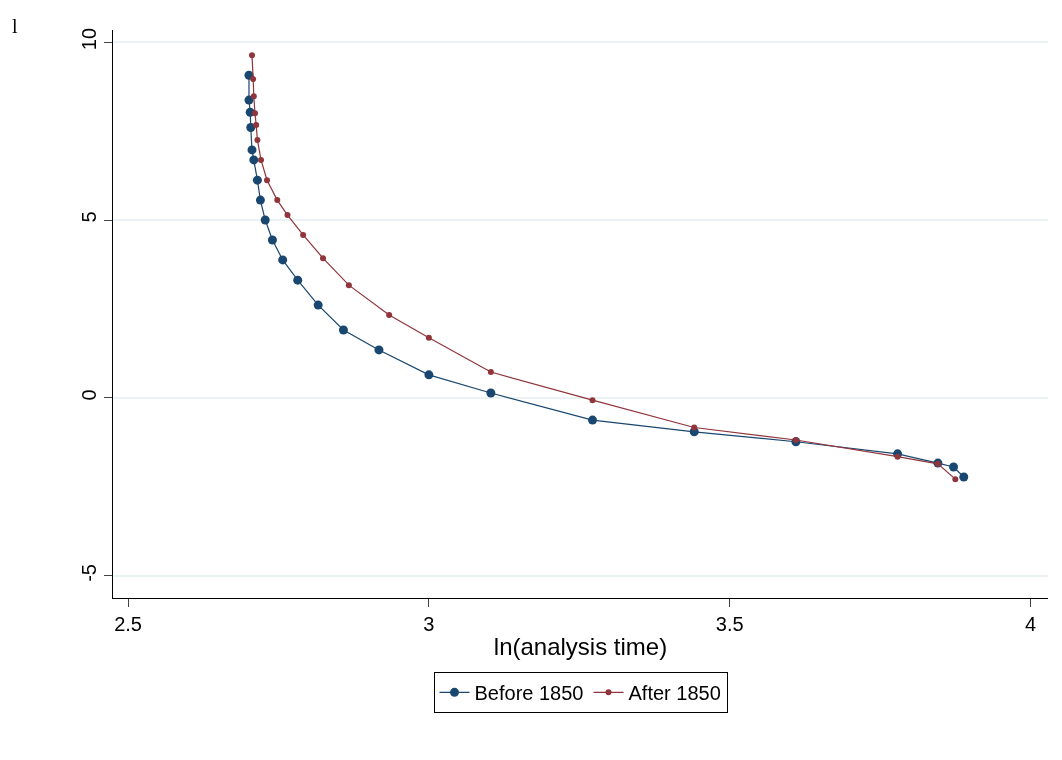  I want to click on y-tick-label: 5, so click(89, 217).